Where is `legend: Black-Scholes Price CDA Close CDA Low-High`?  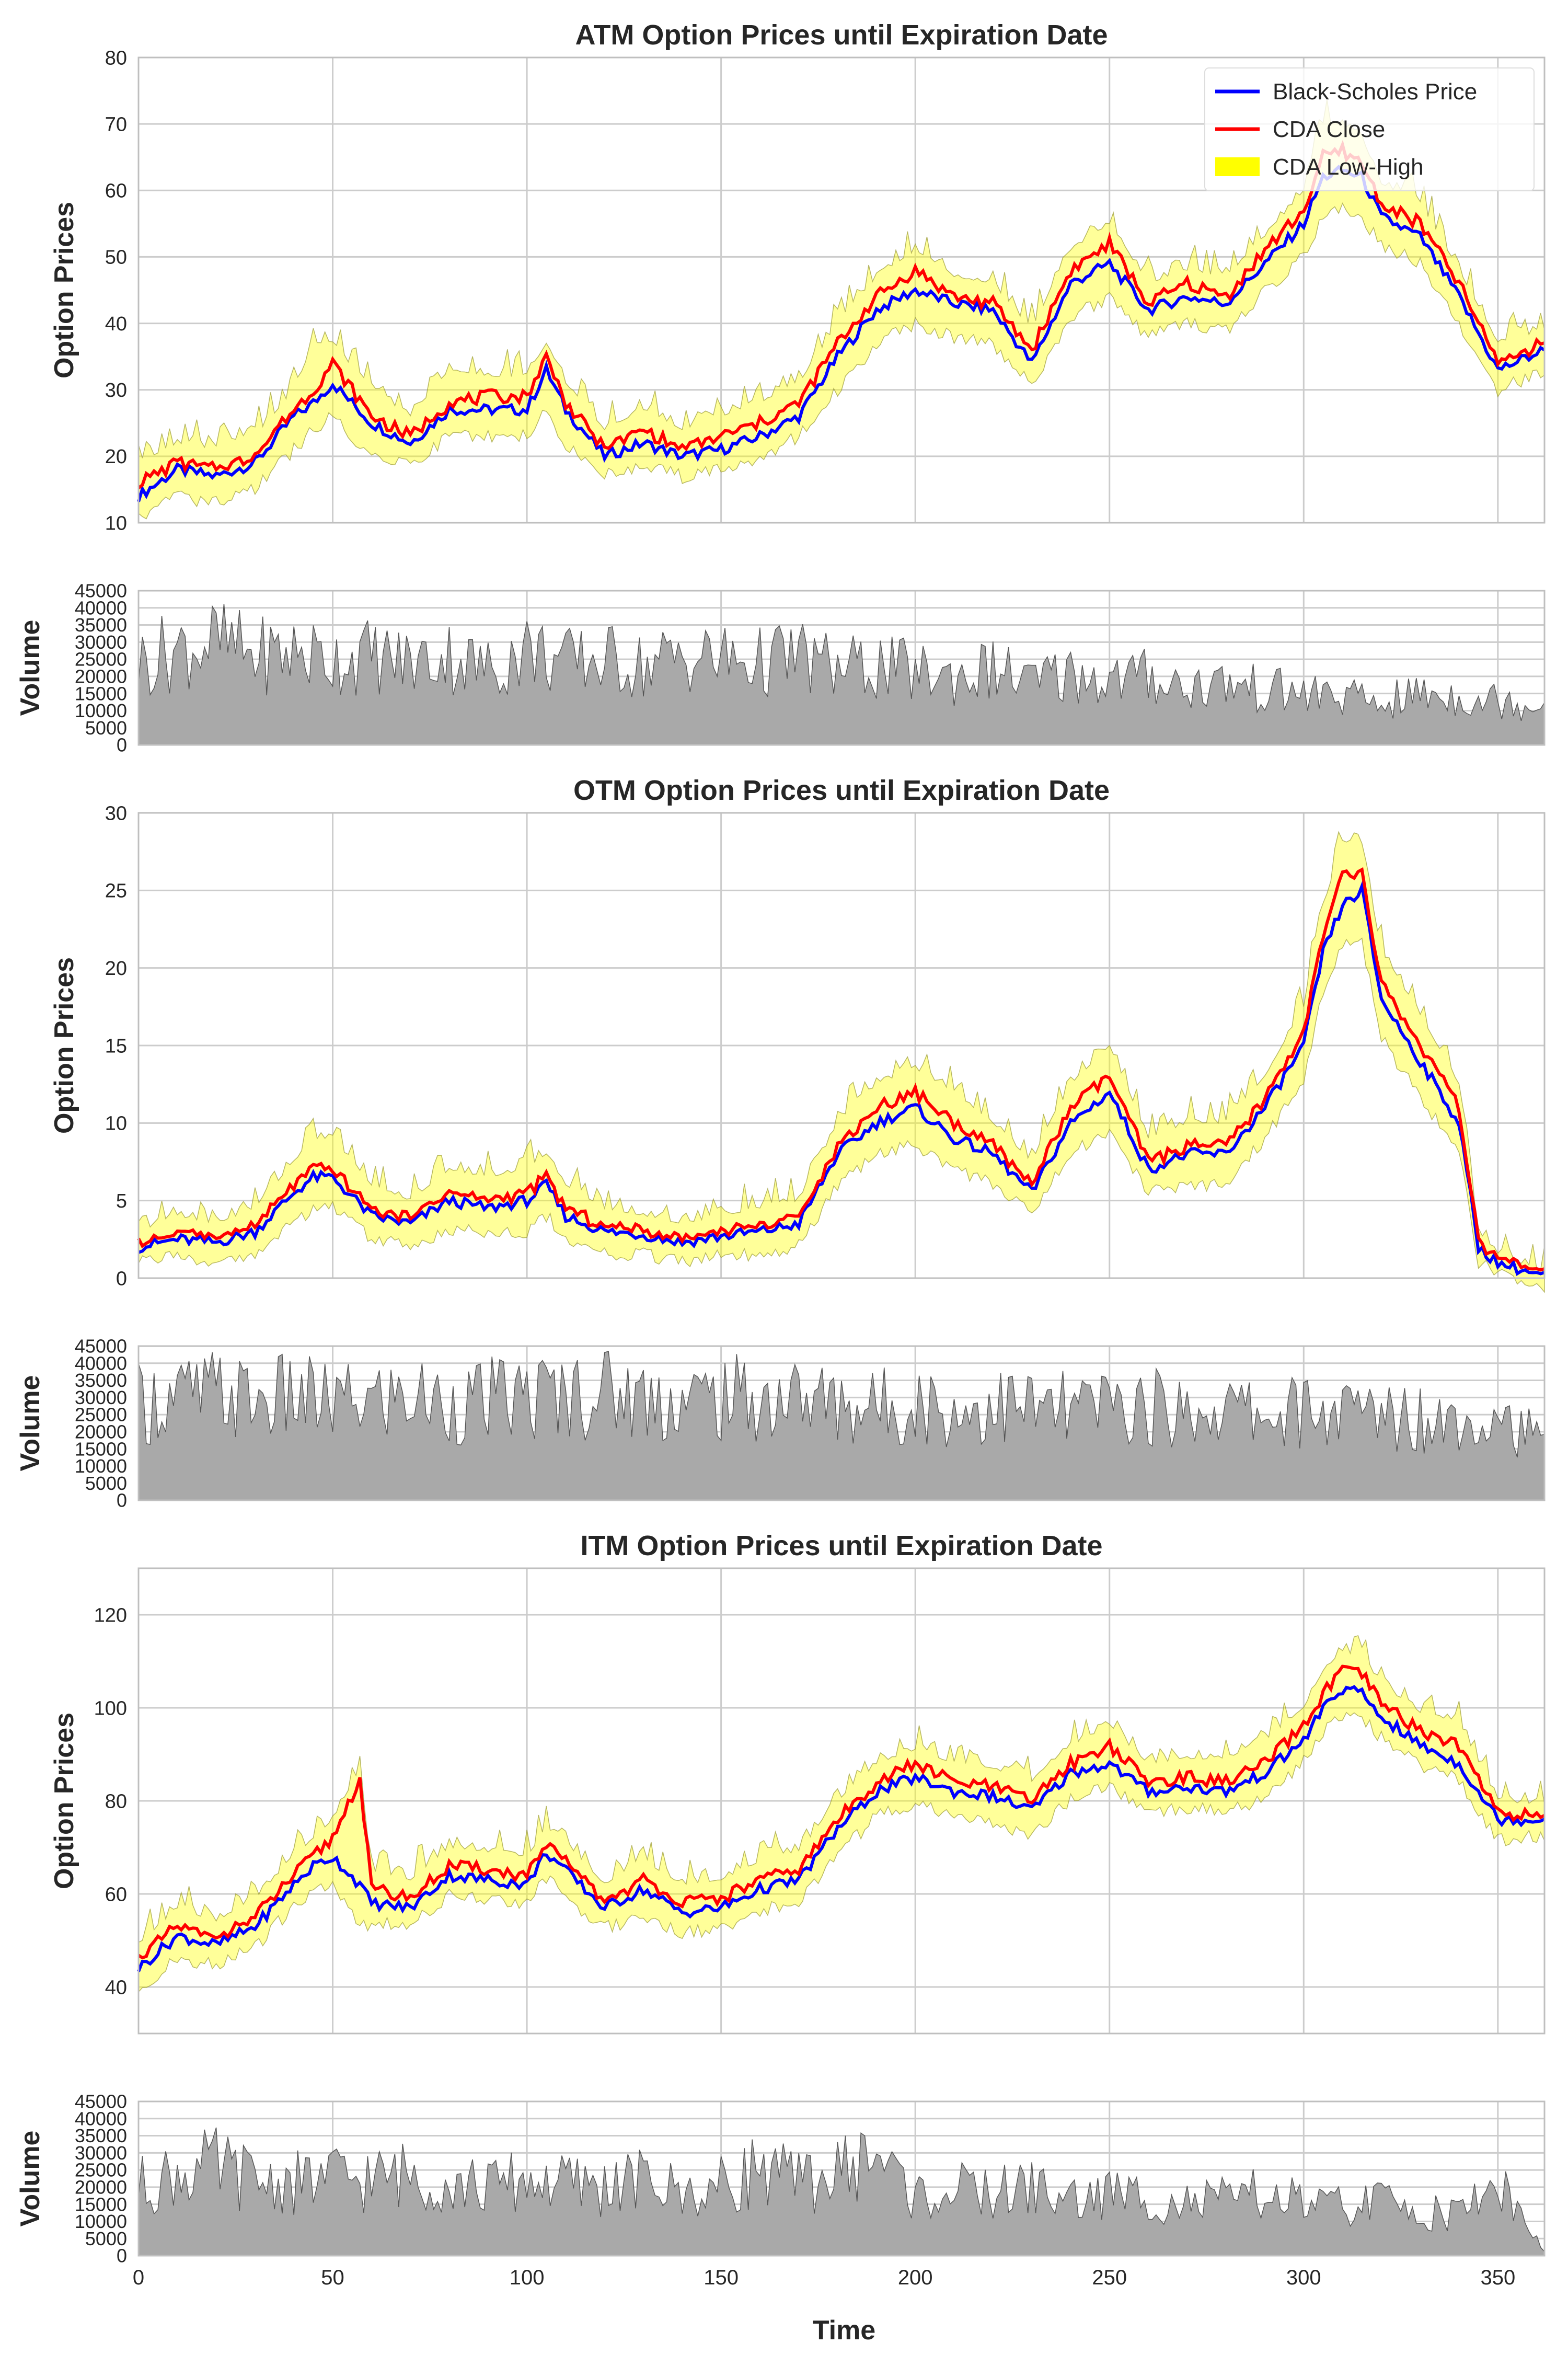
legend: Black-Scholes Price CDA Close CDA Low-High is located at coordinates (1369, 129).